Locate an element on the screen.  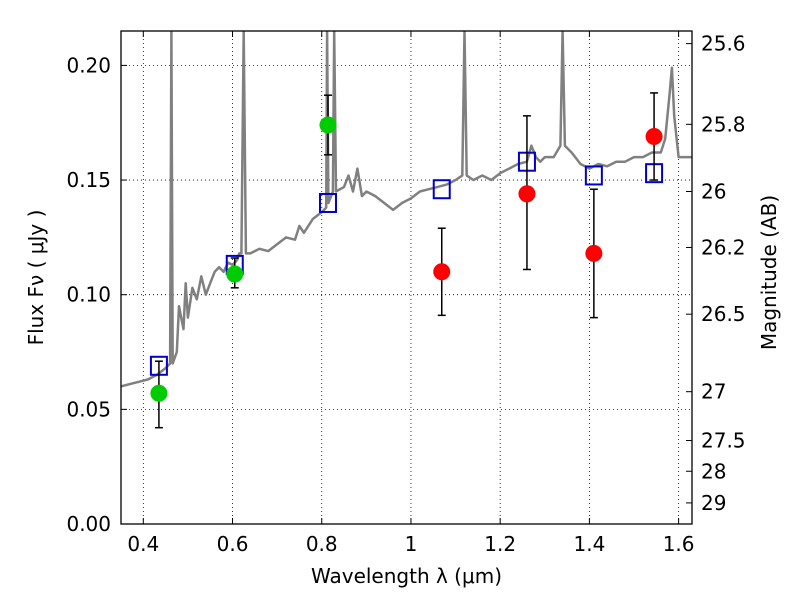
y2-tick-label: 29 is located at coordinates (713, 503).